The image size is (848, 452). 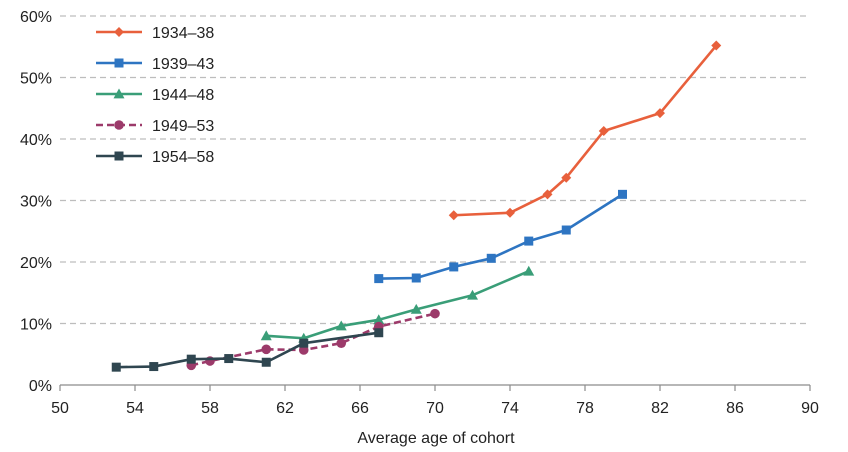 What do you see at coordinates (183, 157) in the screenshot?
I see `legend-label: 1954–58` at bounding box center [183, 157].